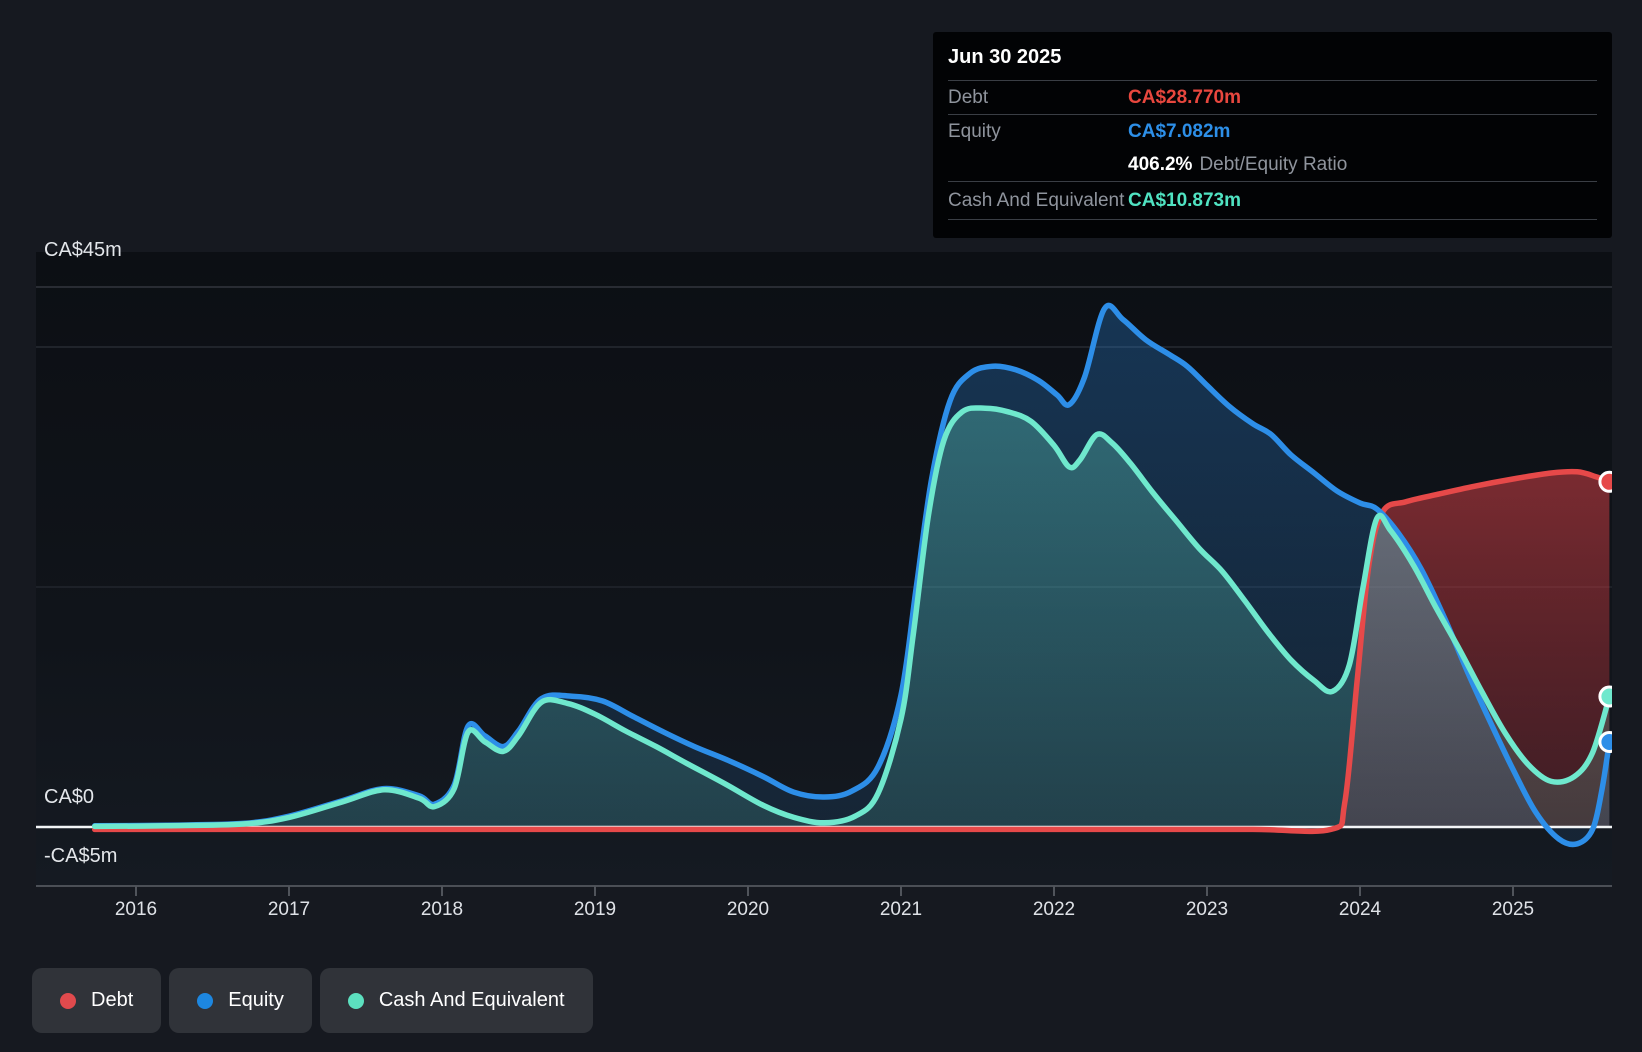 The height and width of the screenshot is (1052, 1642). I want to click on y-axis-label-zero: CA$0, so click(69, 797).